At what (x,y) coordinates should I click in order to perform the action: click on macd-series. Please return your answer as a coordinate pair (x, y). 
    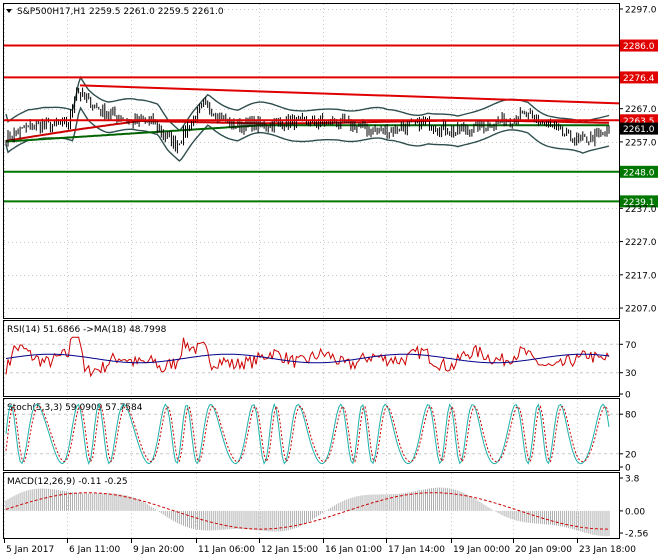
    Looking at the image, I should click on (307, 512).